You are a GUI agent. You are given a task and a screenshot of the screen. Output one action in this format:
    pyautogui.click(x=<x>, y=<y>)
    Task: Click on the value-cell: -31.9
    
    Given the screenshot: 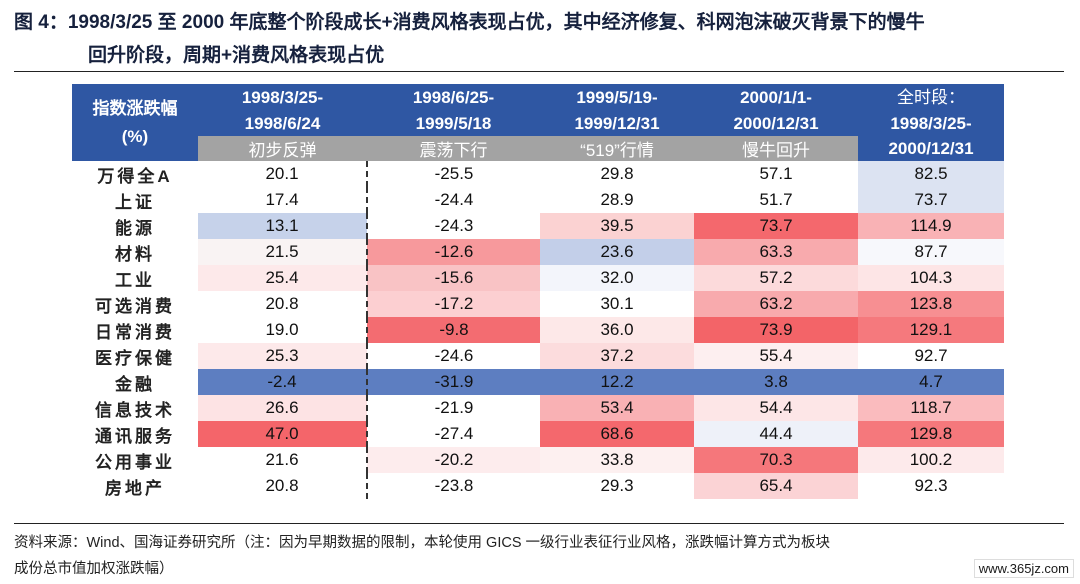 What is the action you would take?
    pyautogui.click(x=453, y=382)
    